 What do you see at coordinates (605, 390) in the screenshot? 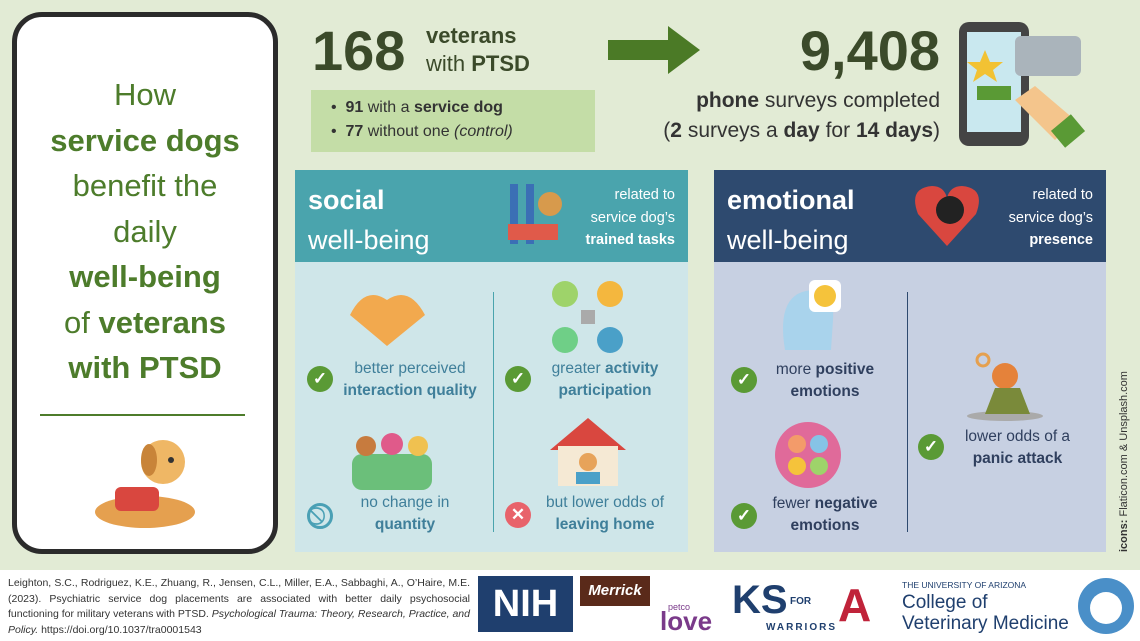
I see `item-text: participation` at bounding box center [605, 390].